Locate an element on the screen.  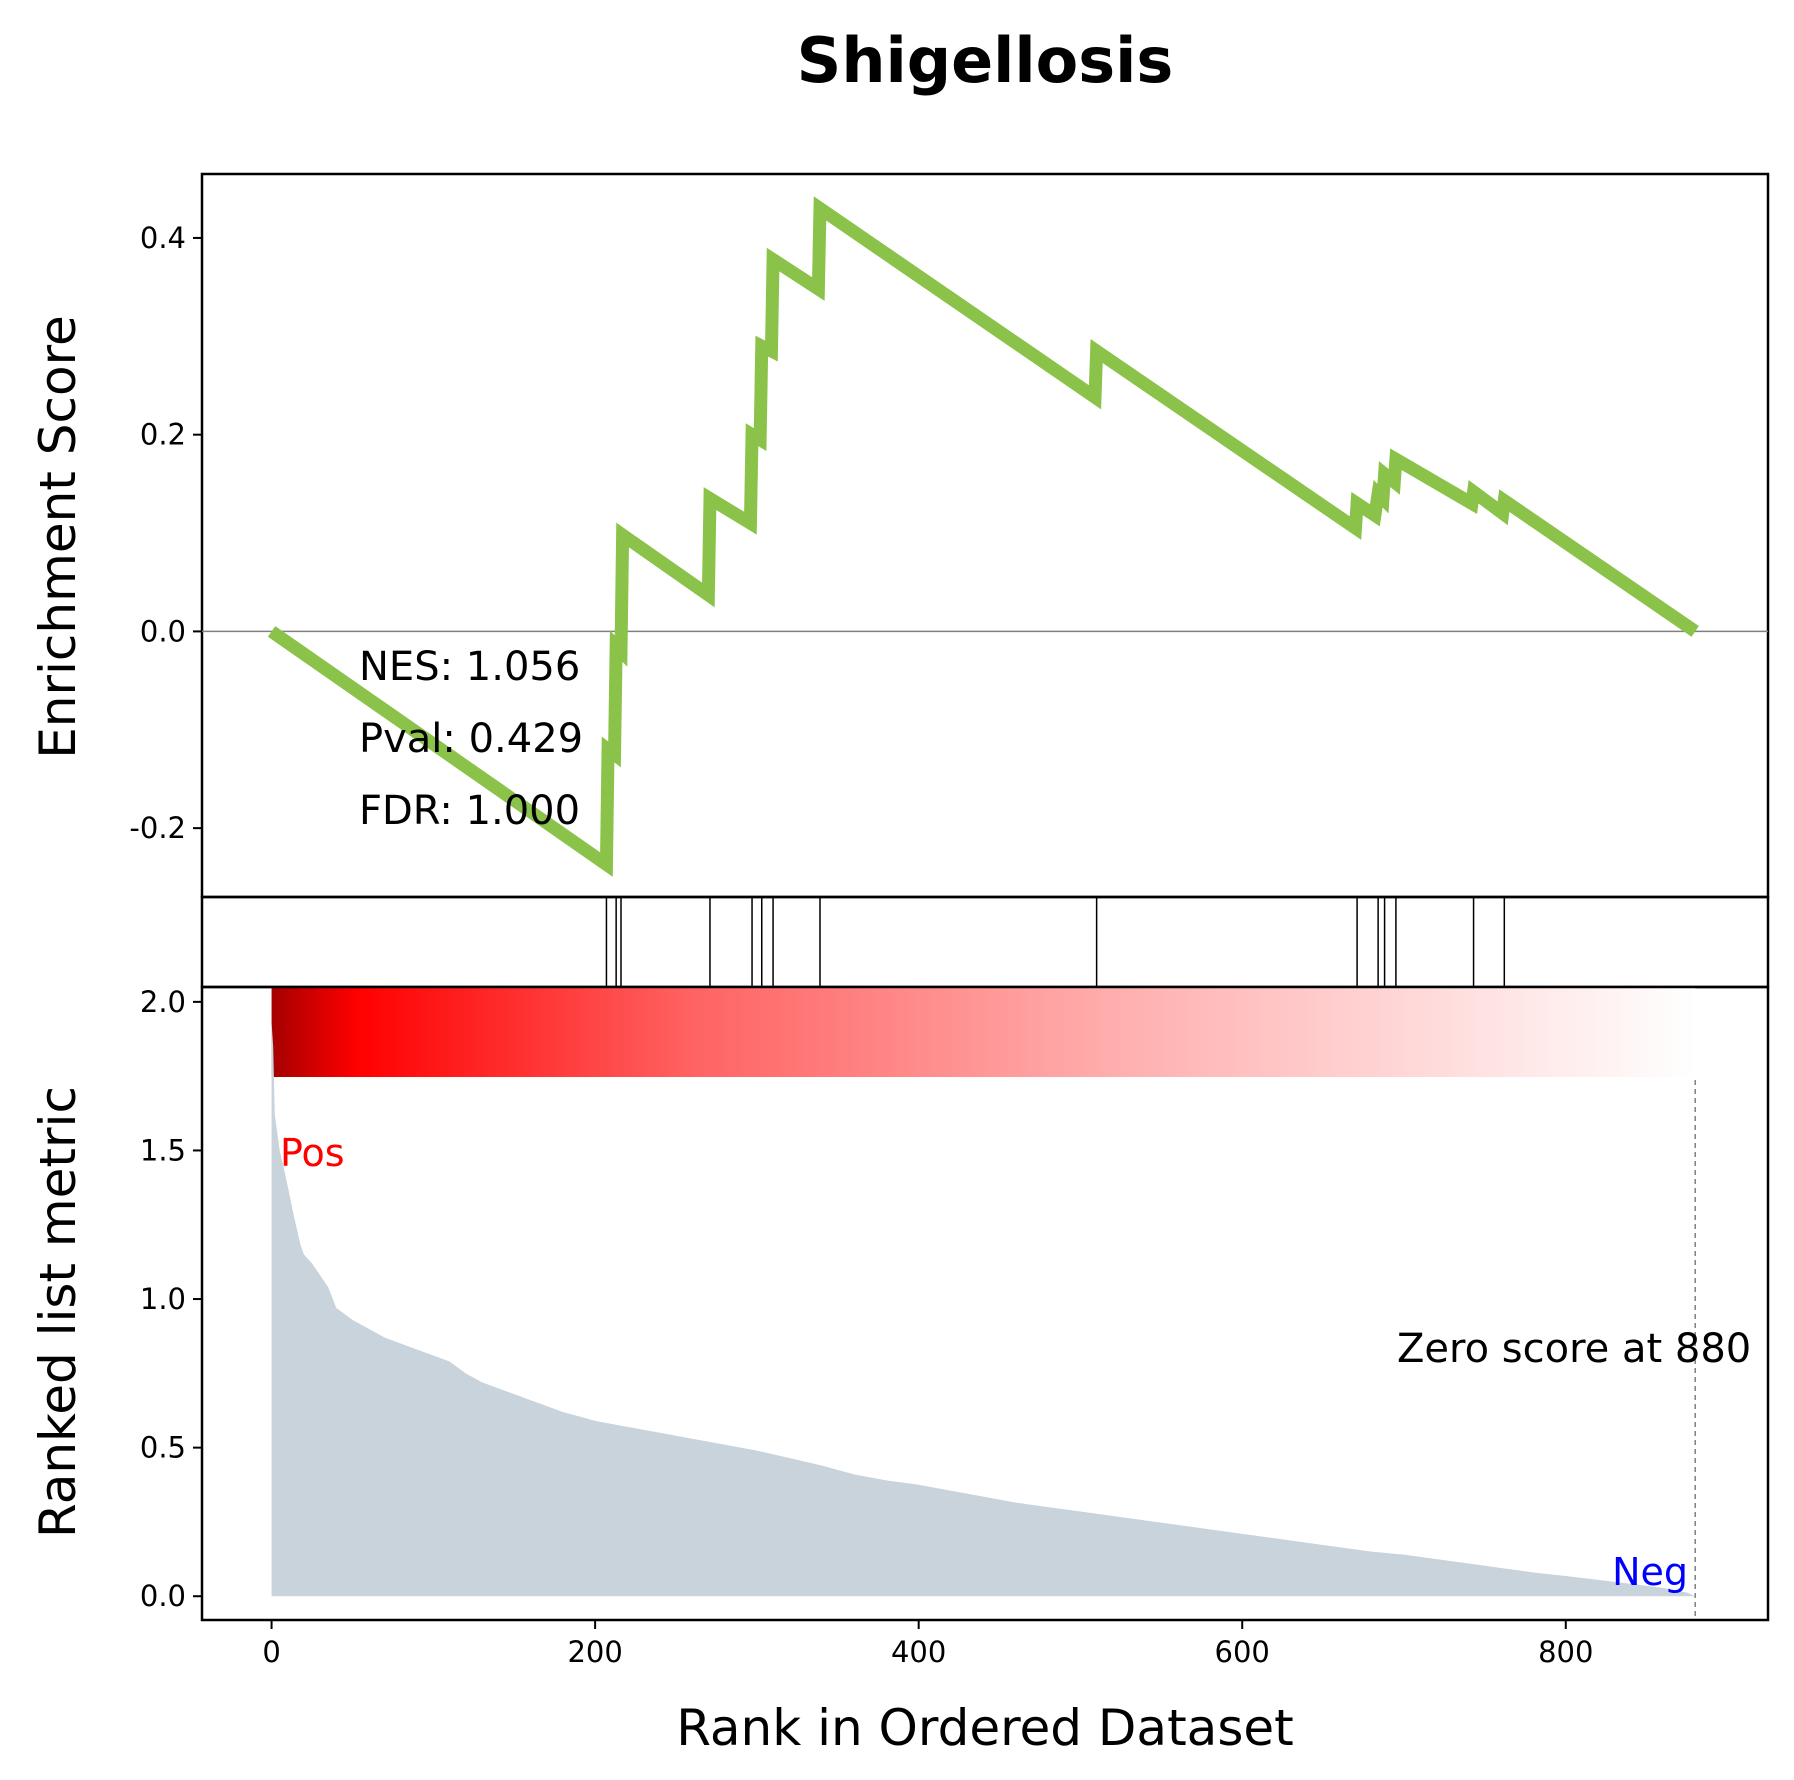
x-tick-label: 600 is located at coordinates (1242, 1652).